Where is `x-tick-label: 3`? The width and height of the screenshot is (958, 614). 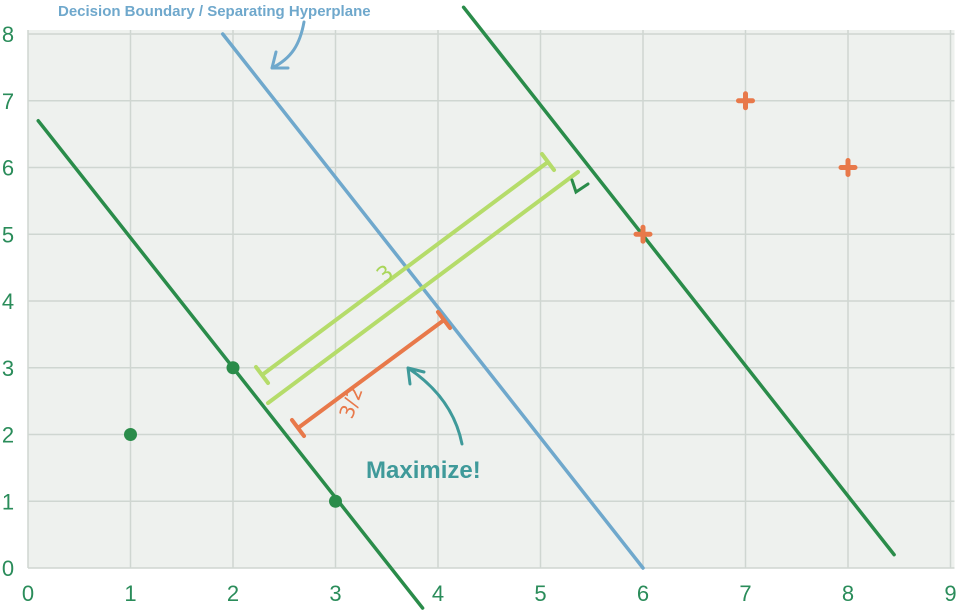 x-tick-label: 3 is located at coordinates (335, 593).